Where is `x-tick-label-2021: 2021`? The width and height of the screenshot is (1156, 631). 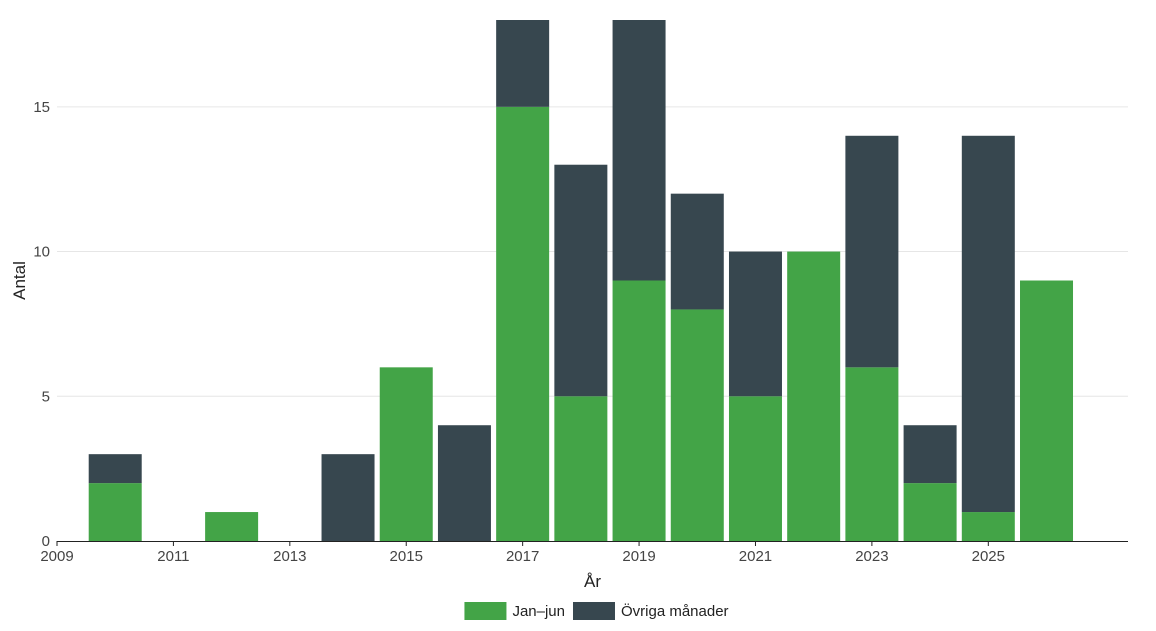
x-tick-label-2021: 2021 is located at coordinates (755, 556).